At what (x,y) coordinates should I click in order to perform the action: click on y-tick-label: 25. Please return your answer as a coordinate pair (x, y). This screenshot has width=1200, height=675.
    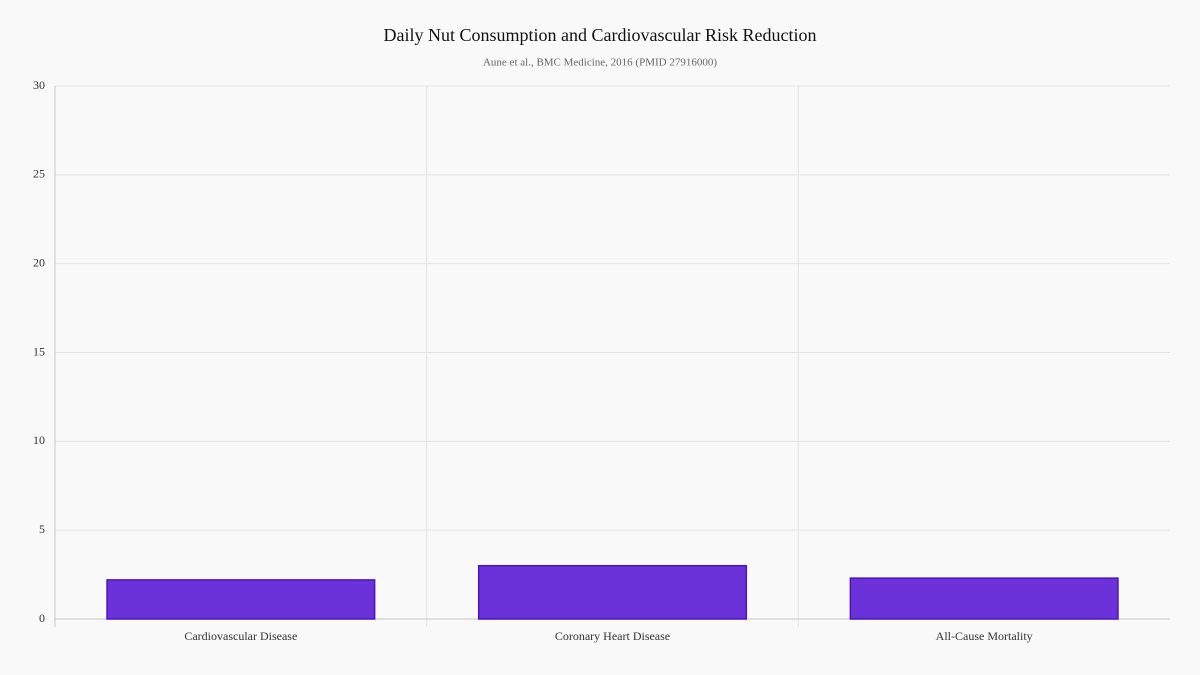
    Looking at the image, I should click on (39, 174).